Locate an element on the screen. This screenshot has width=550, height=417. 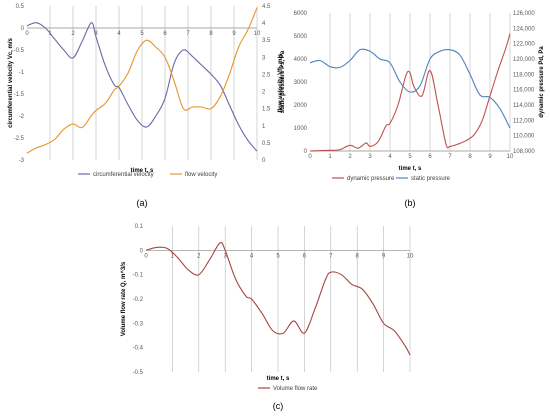
y-left-tick-label: -1.5 is located at coordinates (19, 95).